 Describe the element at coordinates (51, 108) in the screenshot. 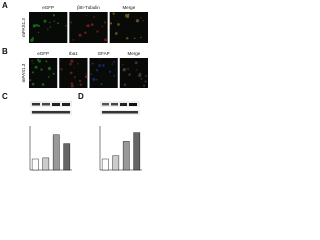

I see `blot-c` at that location.